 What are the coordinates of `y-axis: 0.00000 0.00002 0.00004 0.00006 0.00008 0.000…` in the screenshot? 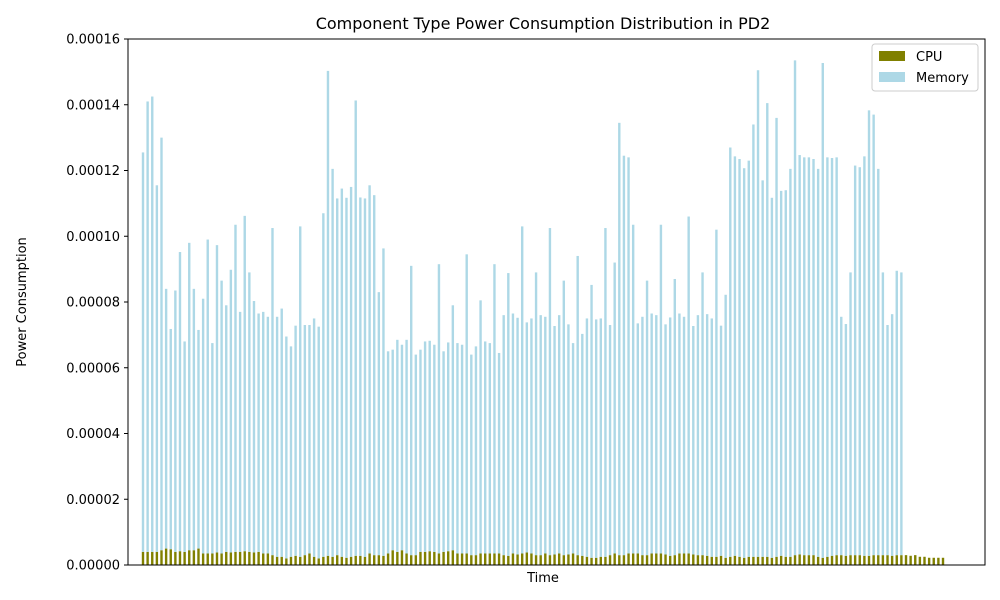 It's located at (97, 303).